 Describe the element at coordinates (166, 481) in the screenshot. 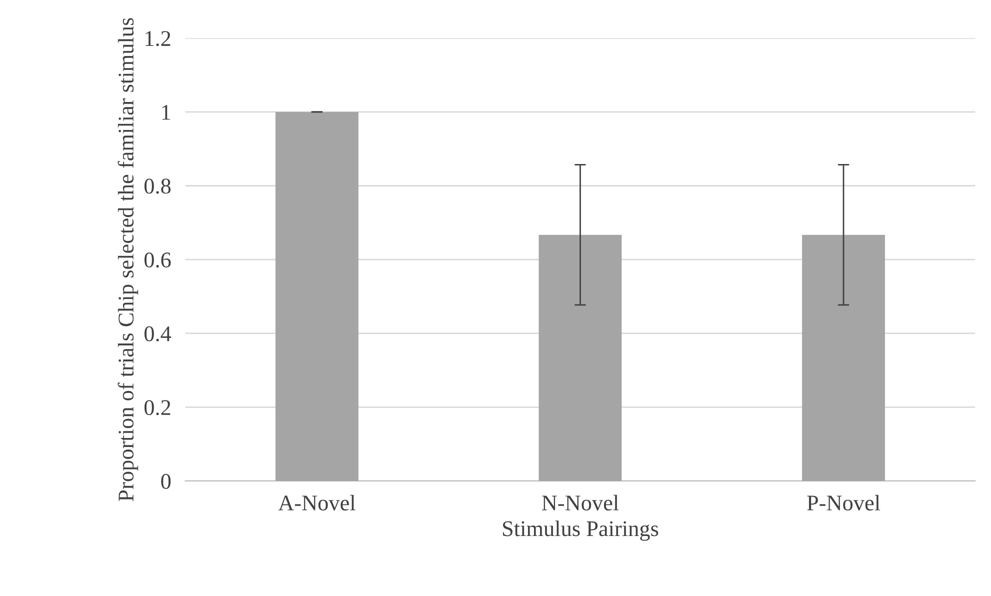

I see `y-tick-label: 0` at that location.